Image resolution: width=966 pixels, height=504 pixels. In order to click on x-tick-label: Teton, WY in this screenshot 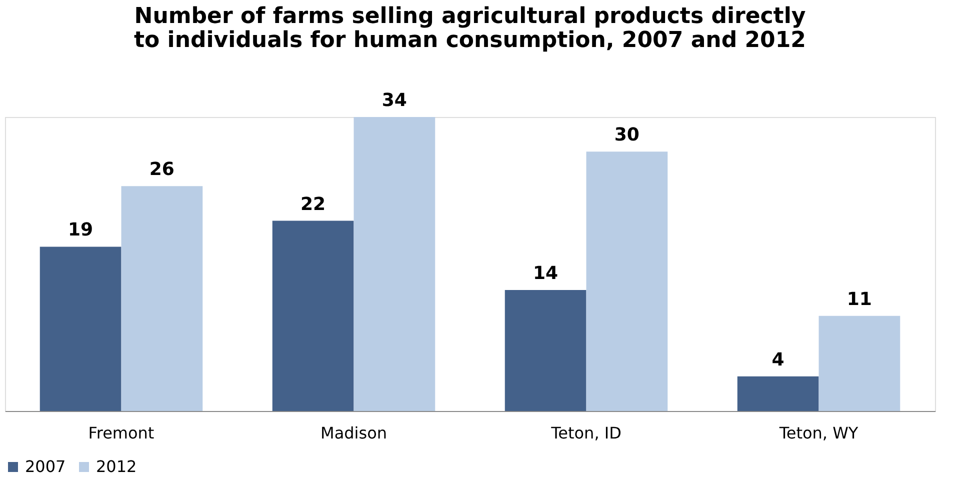, I will do `click(818, 433)`.